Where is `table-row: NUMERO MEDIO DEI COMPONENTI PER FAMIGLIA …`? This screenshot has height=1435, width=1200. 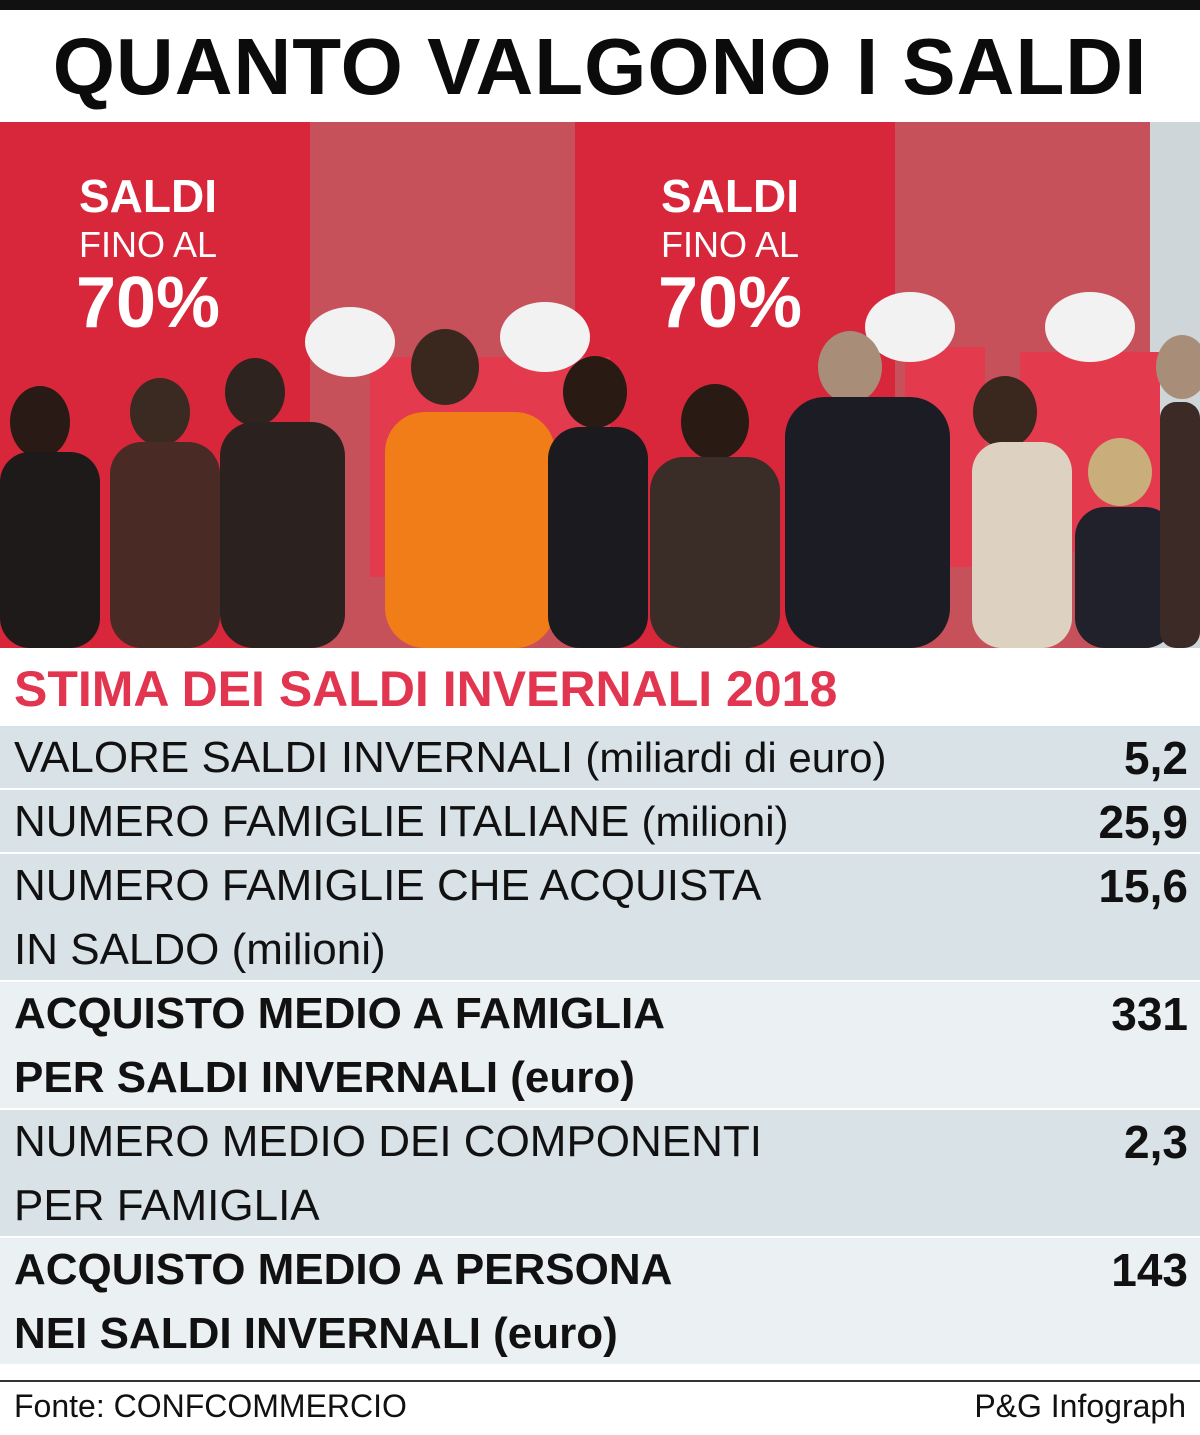
table-row: NUMERO MEDIO DEI COMPONENTI PER FAMIGLIA … is located at coordinates (600, 1174).